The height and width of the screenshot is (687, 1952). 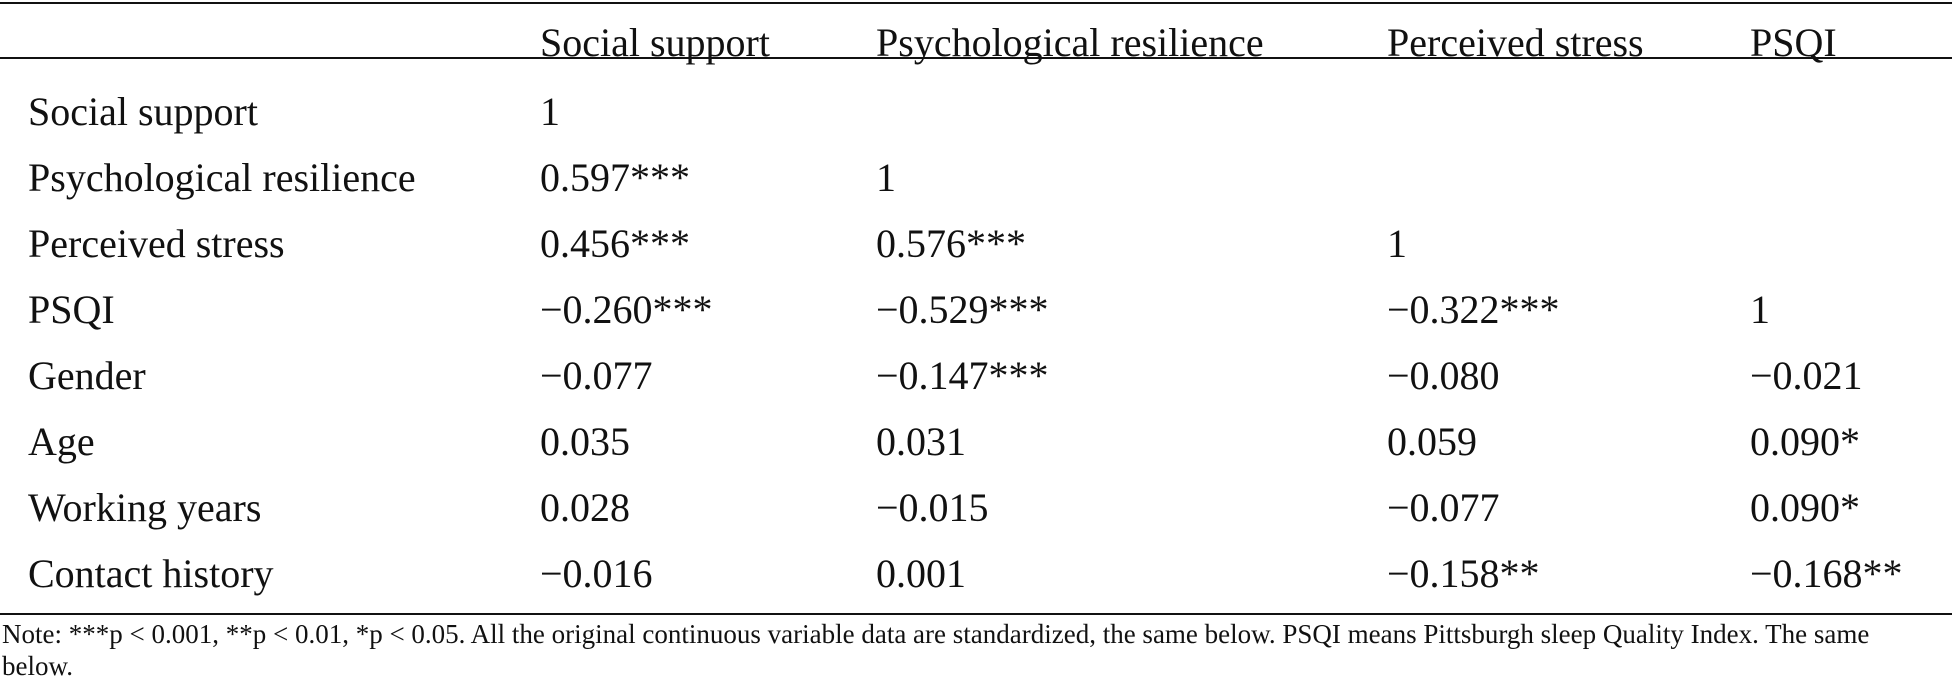 I want to click on row-label: Gender, so click(x=87, y=375).